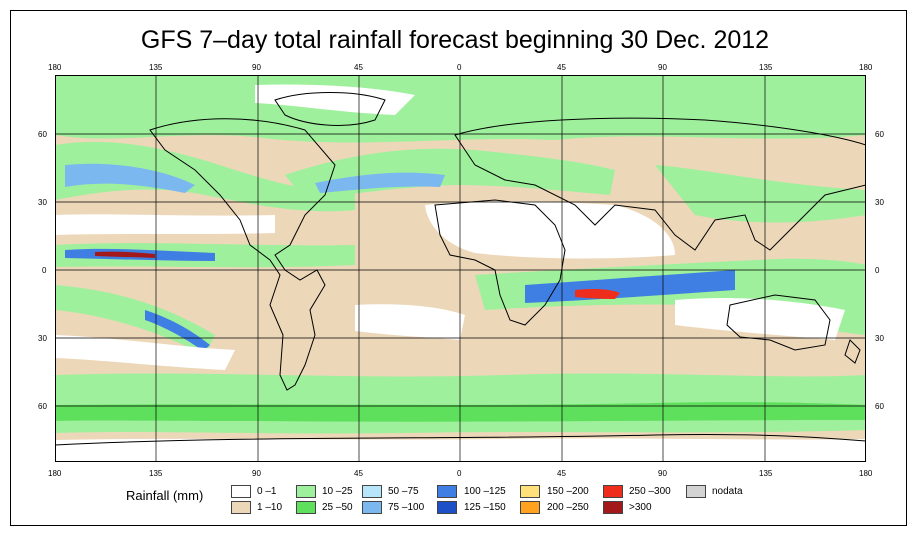 The image size is (920, 539). Describe the element at coordinates (380, 182) in the screenshot. I see `north-atlantic-heavy` at that location.